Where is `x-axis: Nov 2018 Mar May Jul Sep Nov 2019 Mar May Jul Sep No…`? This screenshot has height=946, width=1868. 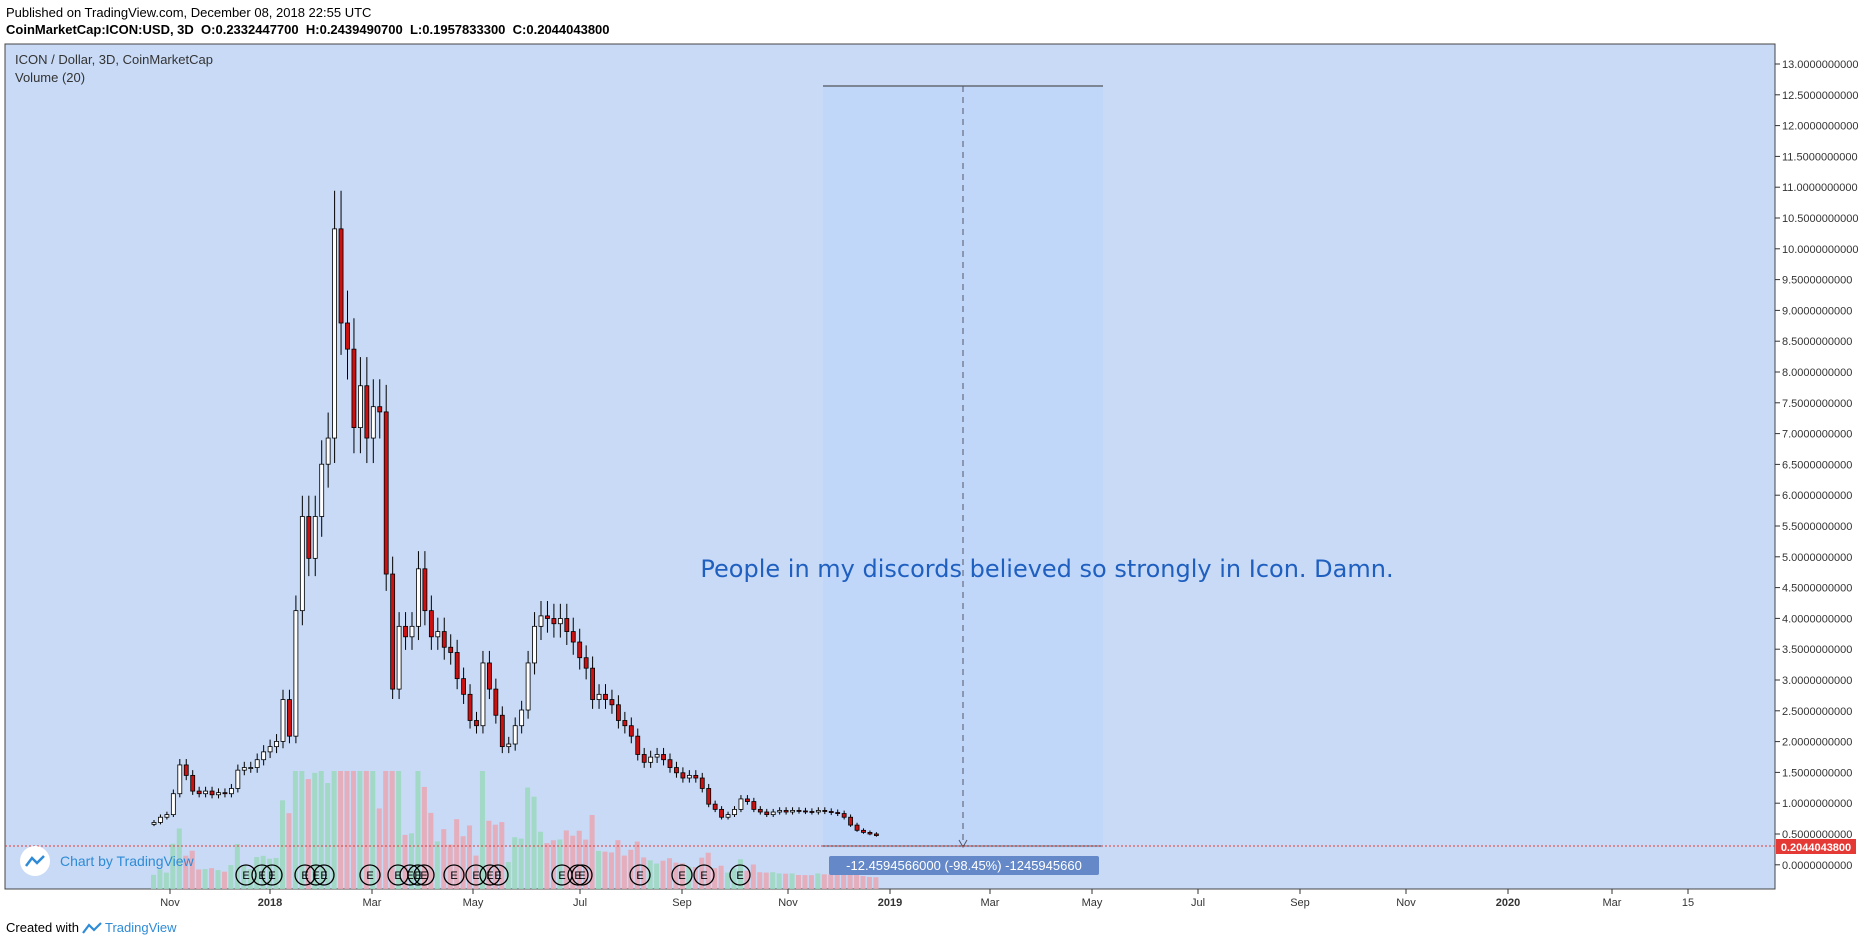 x-axis: Nov 2018 Mar May Jul Sep Nov 2019 Mar May Jul Sep No… is located at coordinates (927, 899).